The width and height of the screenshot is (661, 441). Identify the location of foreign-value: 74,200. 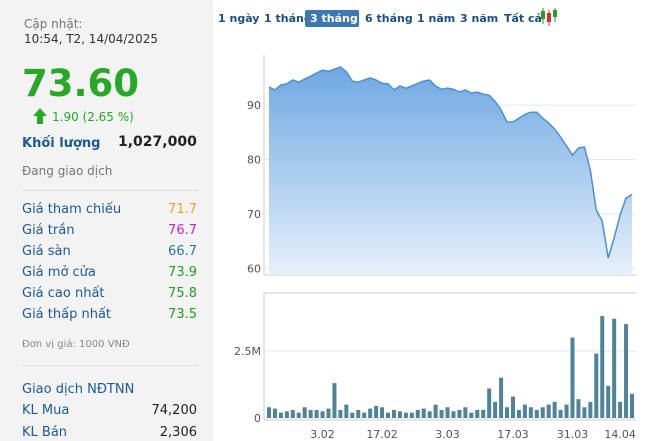
(174, 410).